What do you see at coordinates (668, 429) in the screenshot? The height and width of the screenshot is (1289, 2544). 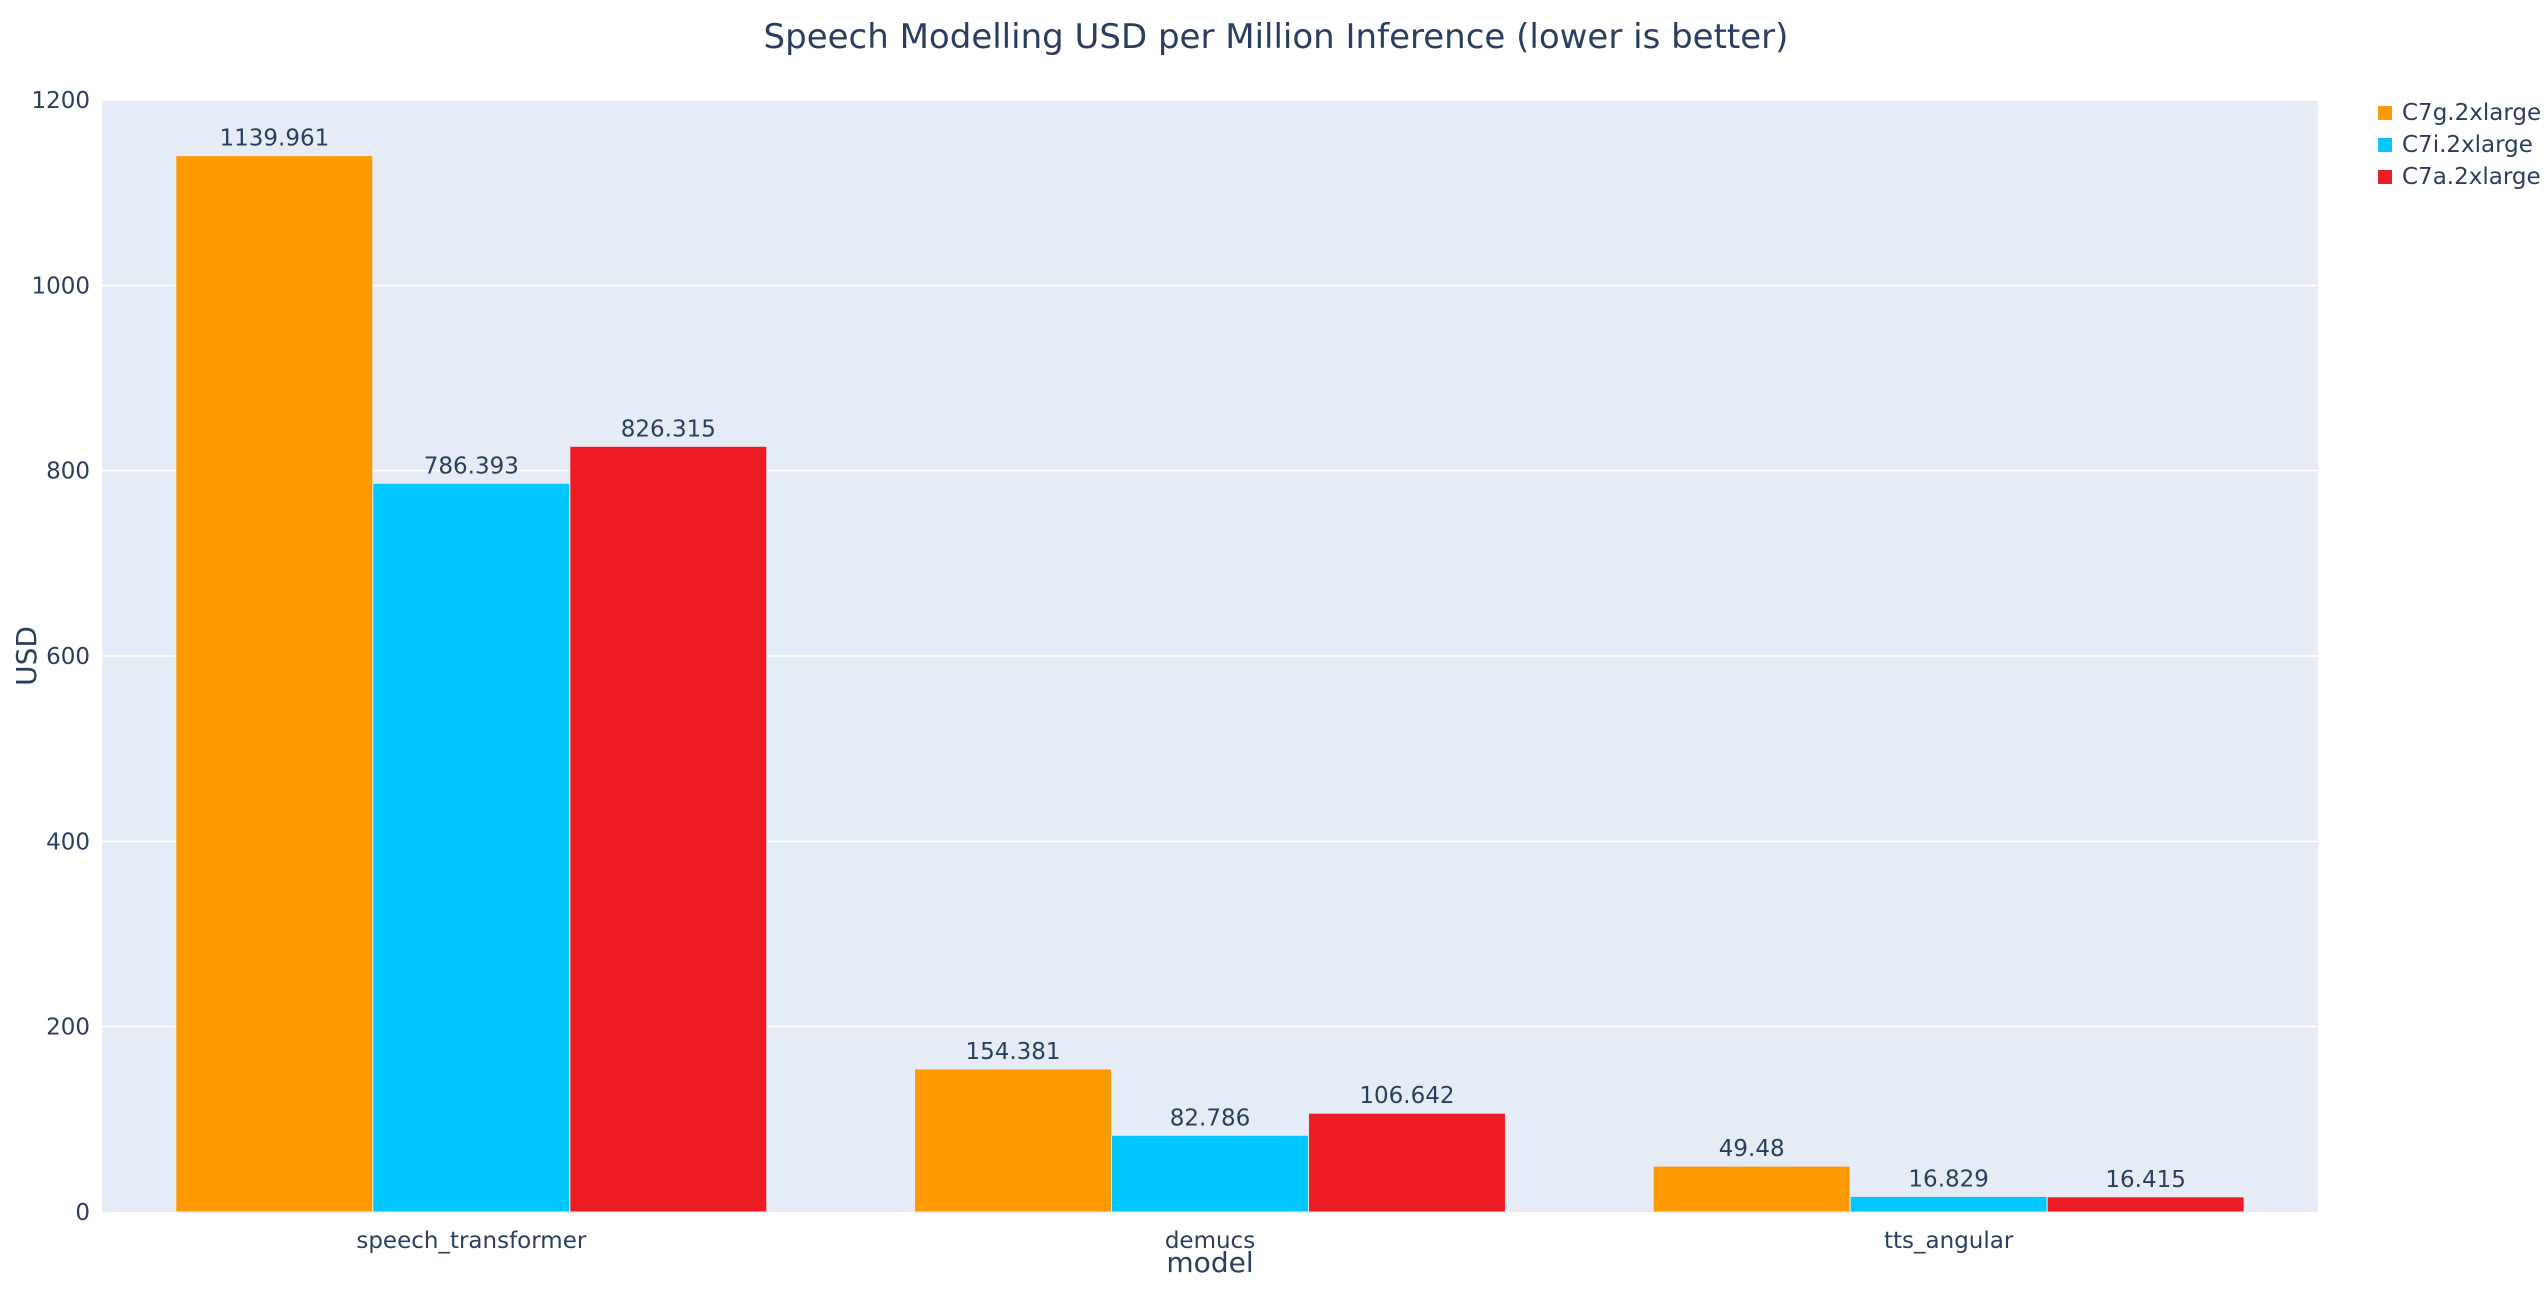 I see `data-label: 826.315` at bounding box center [668, 429].